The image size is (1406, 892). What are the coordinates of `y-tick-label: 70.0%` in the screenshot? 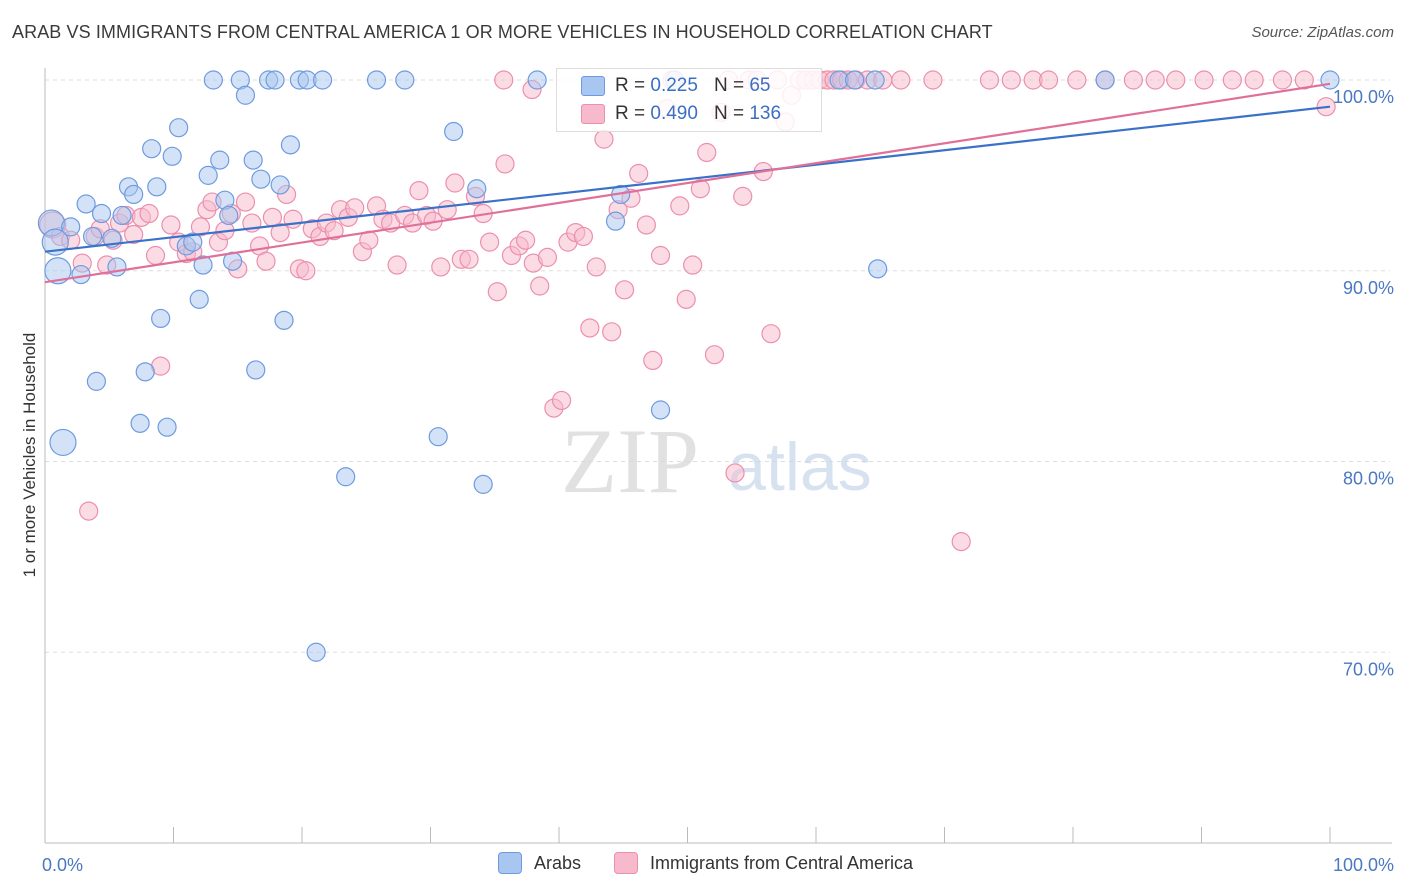 It's located at (1368, 669).